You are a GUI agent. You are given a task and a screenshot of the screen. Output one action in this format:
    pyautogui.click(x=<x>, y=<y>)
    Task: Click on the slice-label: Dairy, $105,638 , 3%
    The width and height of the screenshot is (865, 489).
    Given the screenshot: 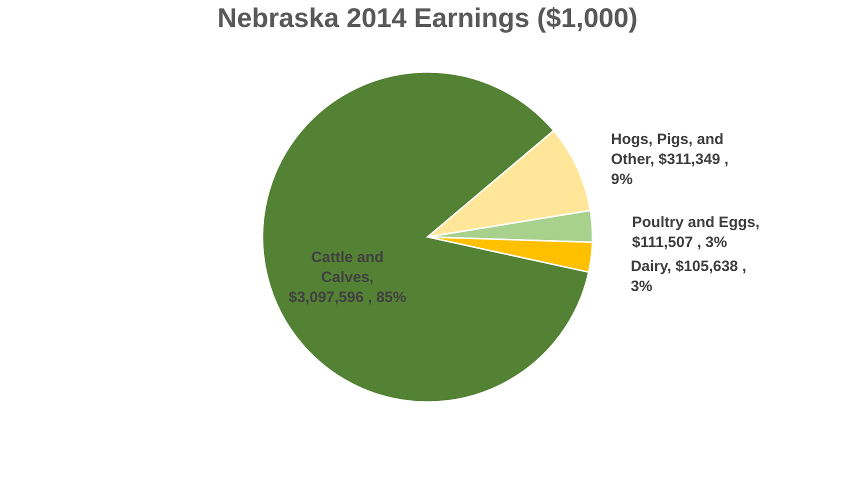 What is the action you would take?
    pyautogui.click(x=688, y=276)
    